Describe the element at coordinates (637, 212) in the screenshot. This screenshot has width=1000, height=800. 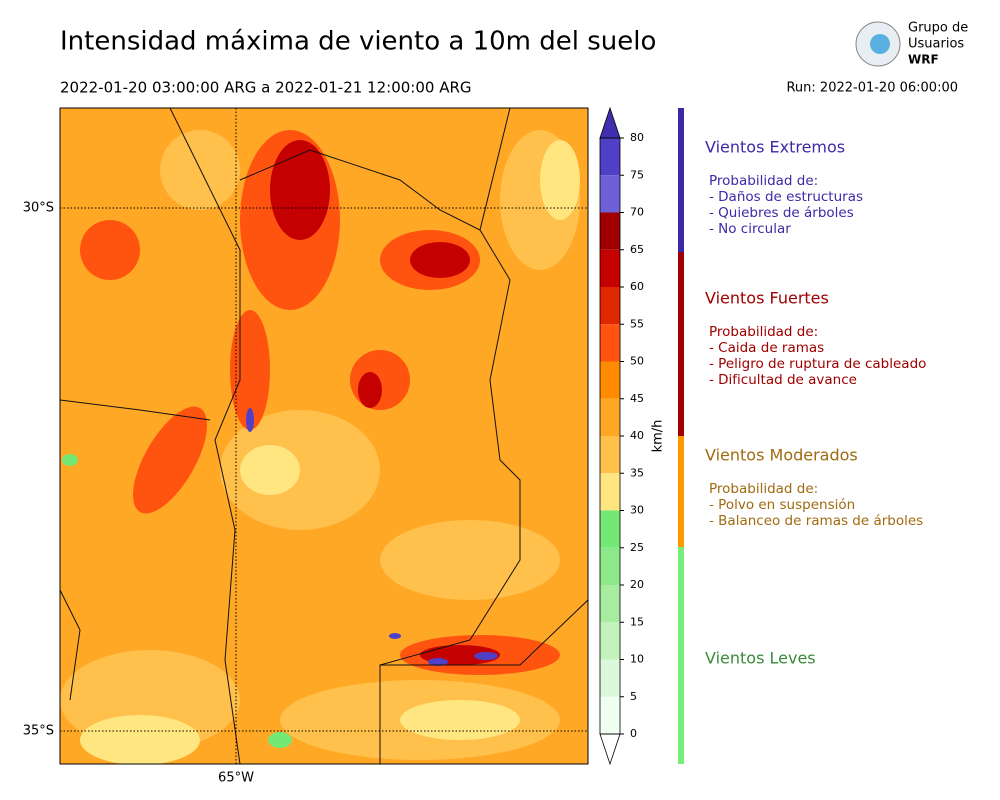
I see `colorbar-tick-label: 70` at that location.